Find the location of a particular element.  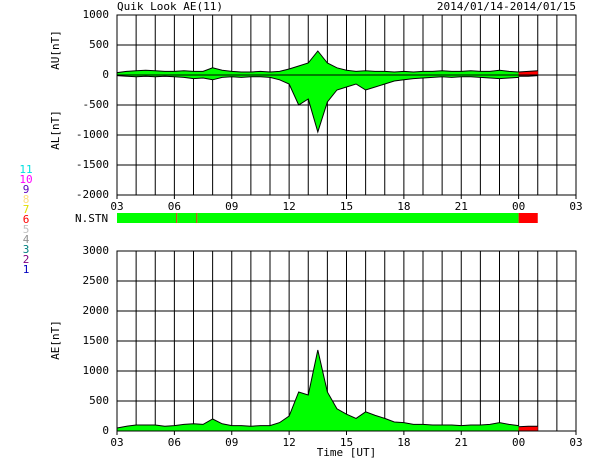

station-legend-label: 6 is located at coordinates (26, 219).